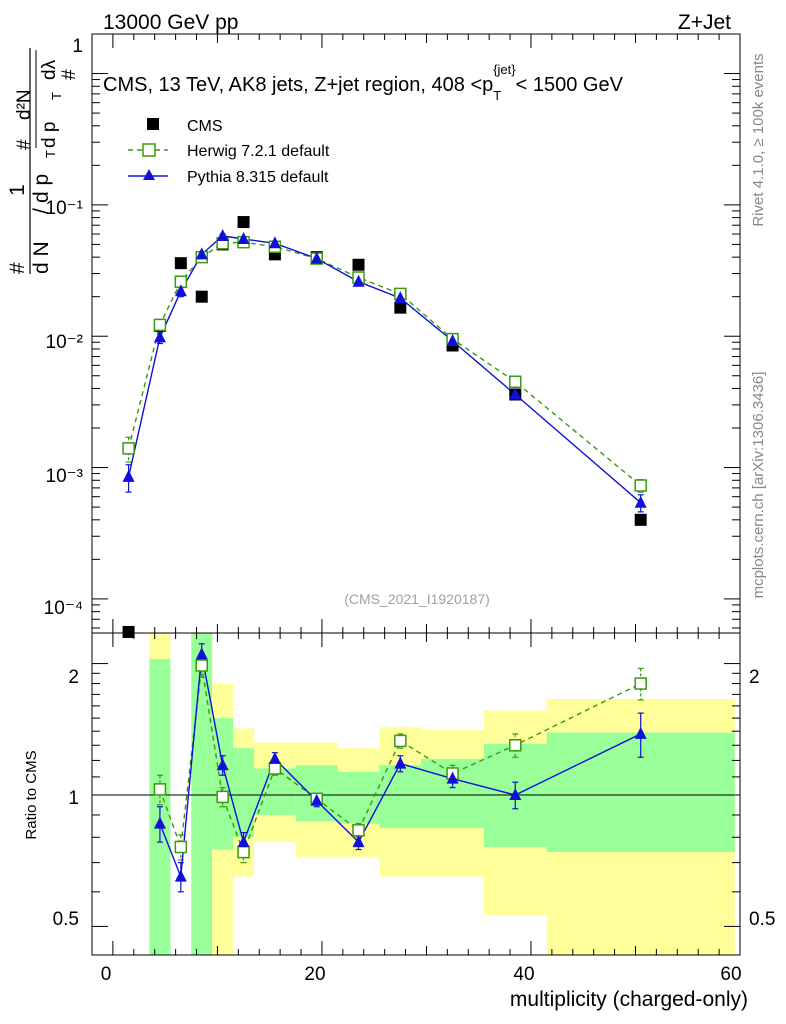  What do you see at coordinates (106, 974) in the screenshot?
I see `xtick-0: 0` at bounding box center [106, 974].